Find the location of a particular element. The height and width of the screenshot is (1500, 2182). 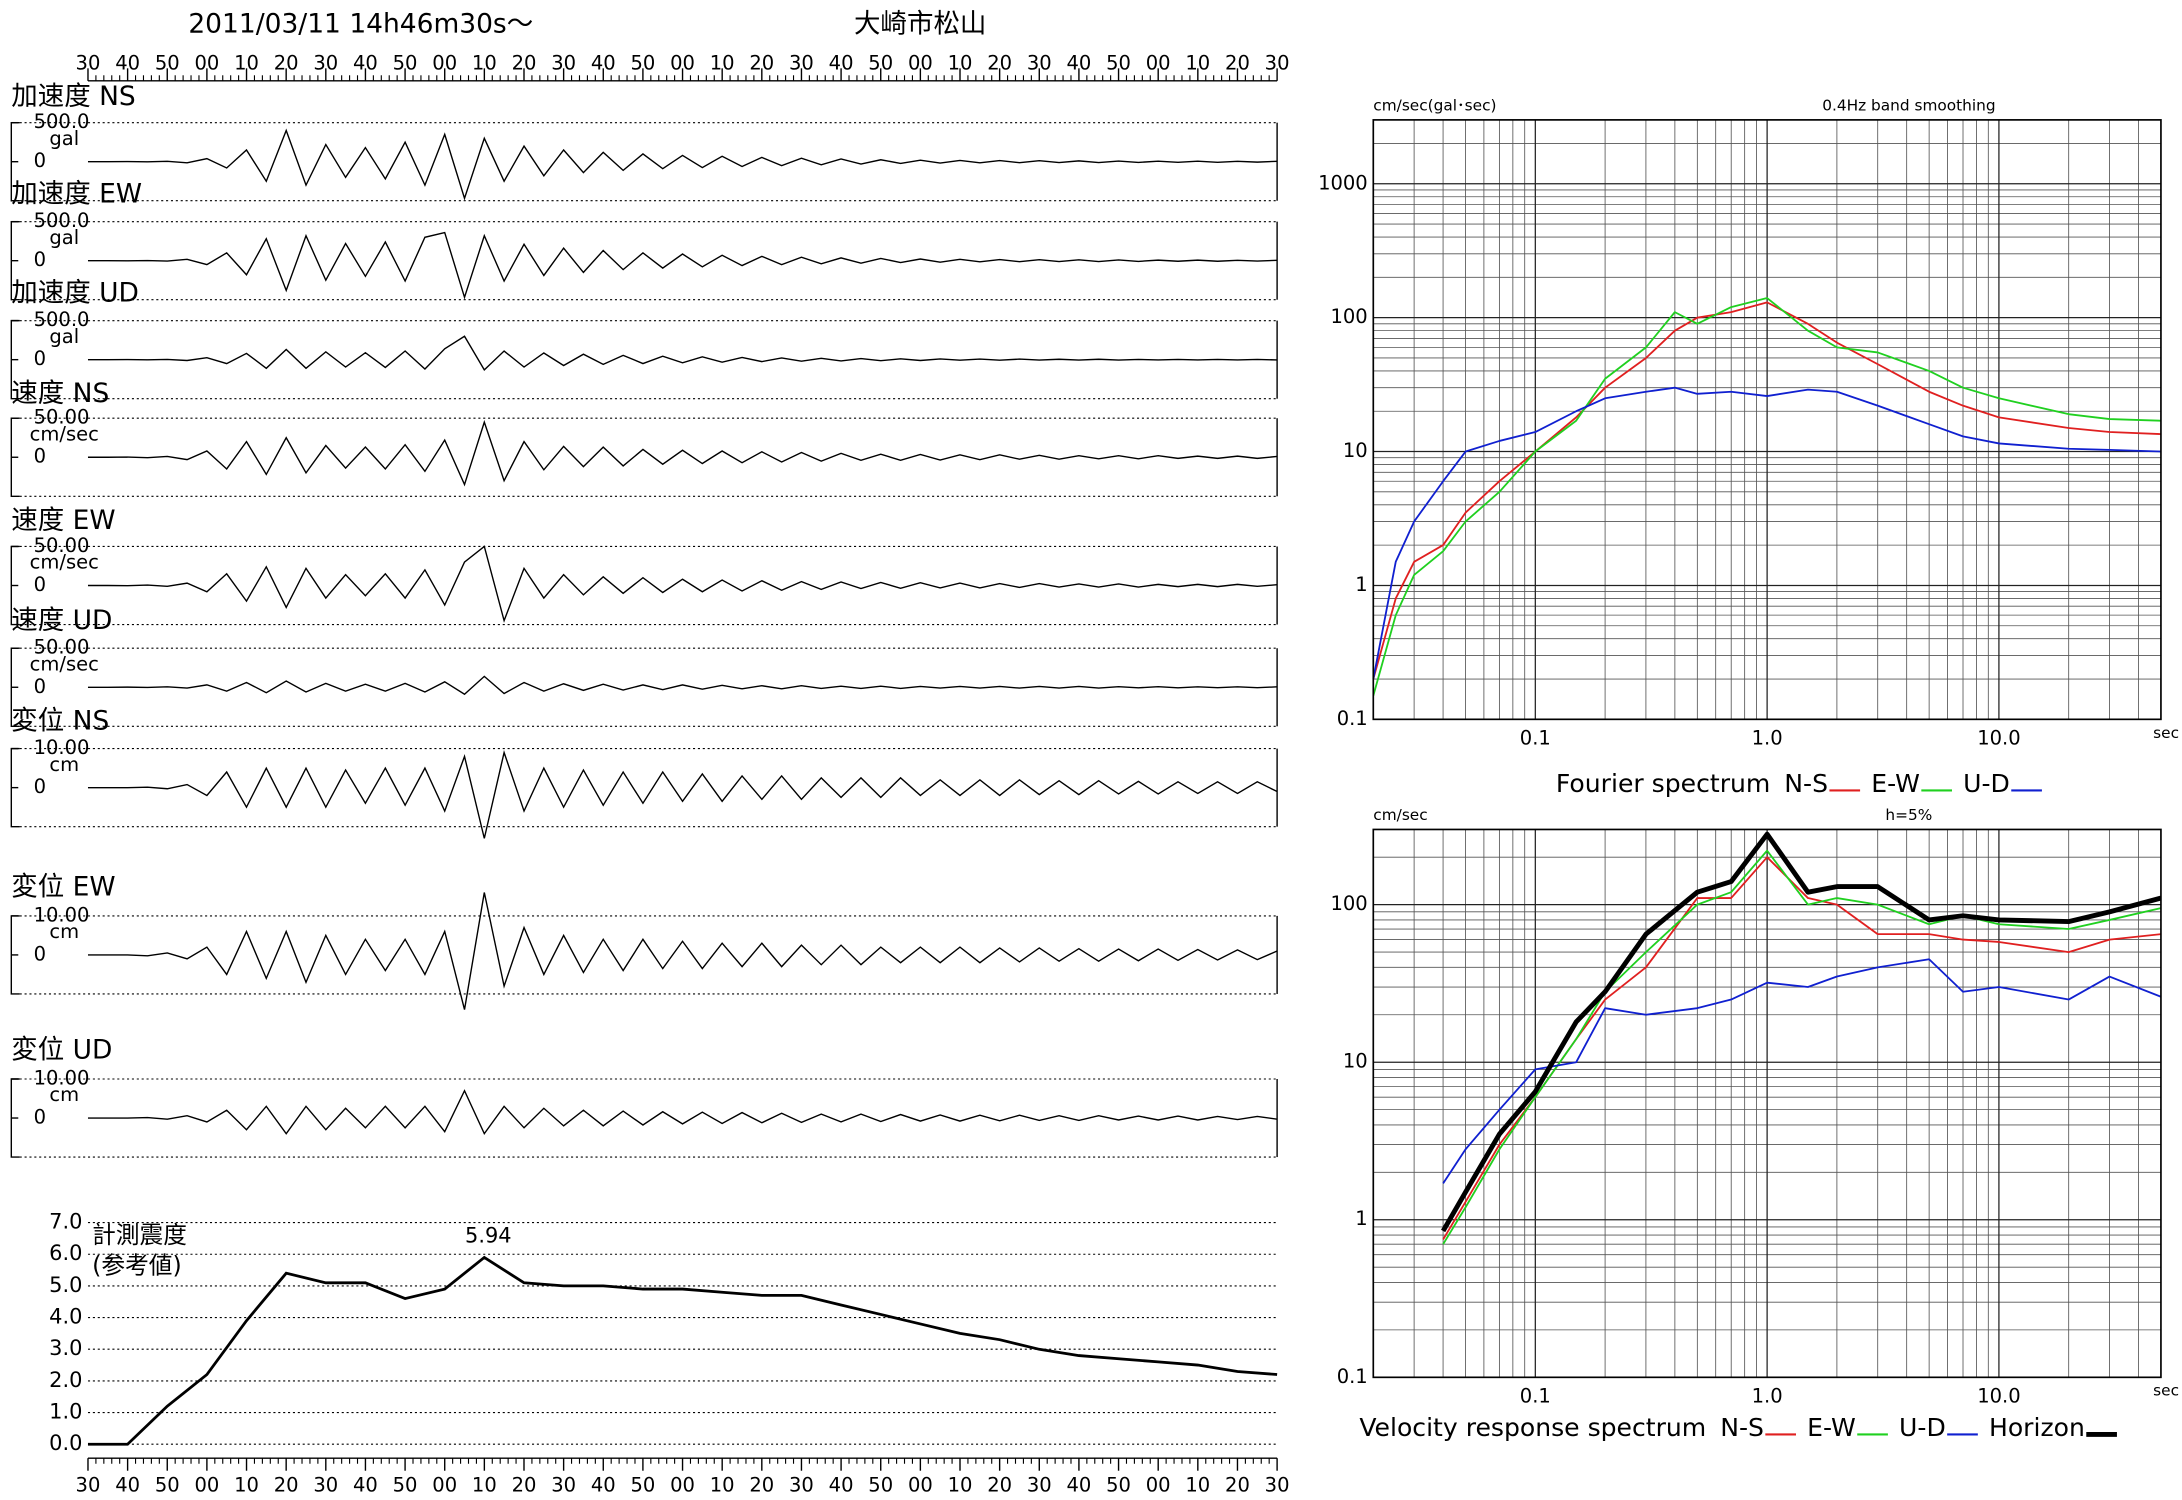

x-tick-label: 10.0 is located at coordinates (1998, 737).